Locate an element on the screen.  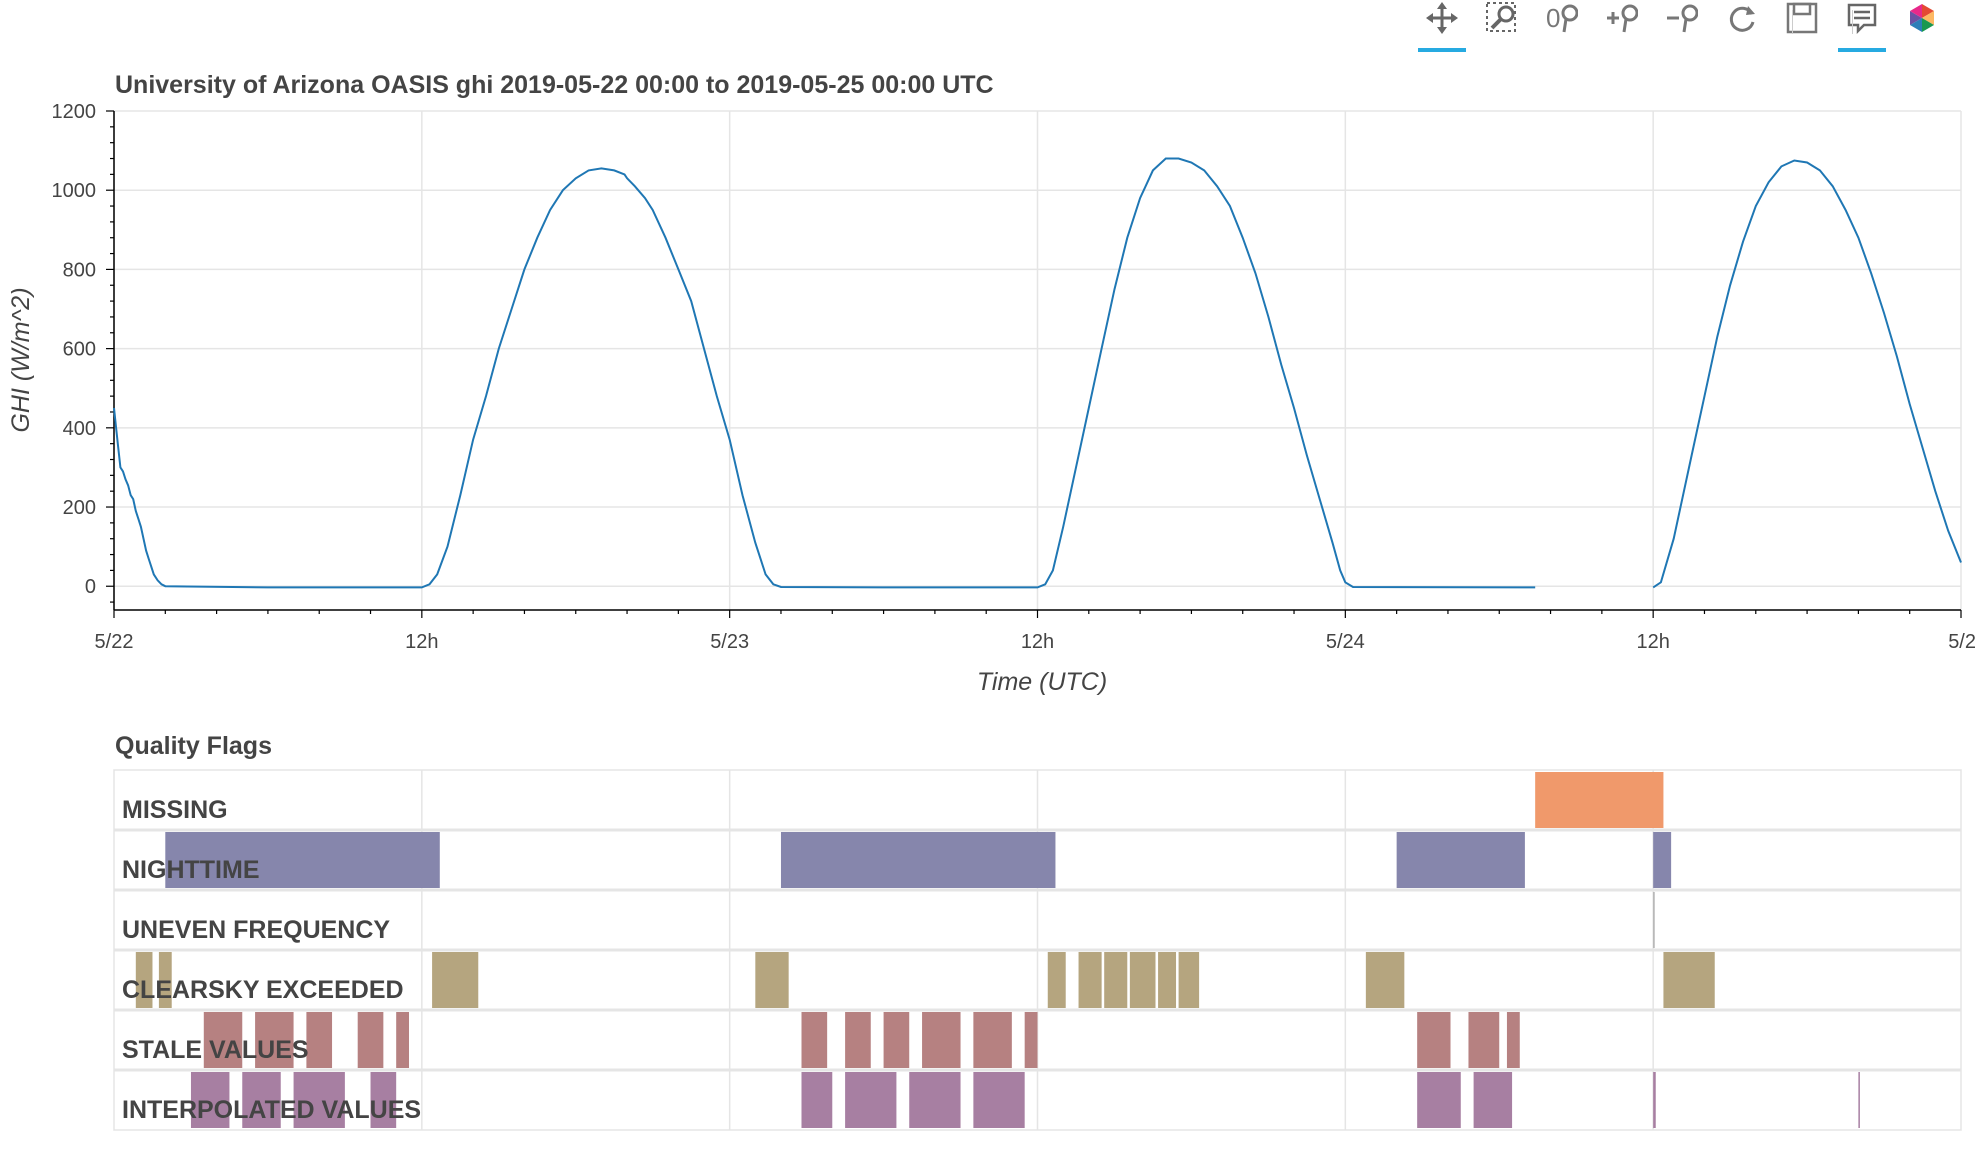
reset-tool-button is located at coordinates (1742, 22).